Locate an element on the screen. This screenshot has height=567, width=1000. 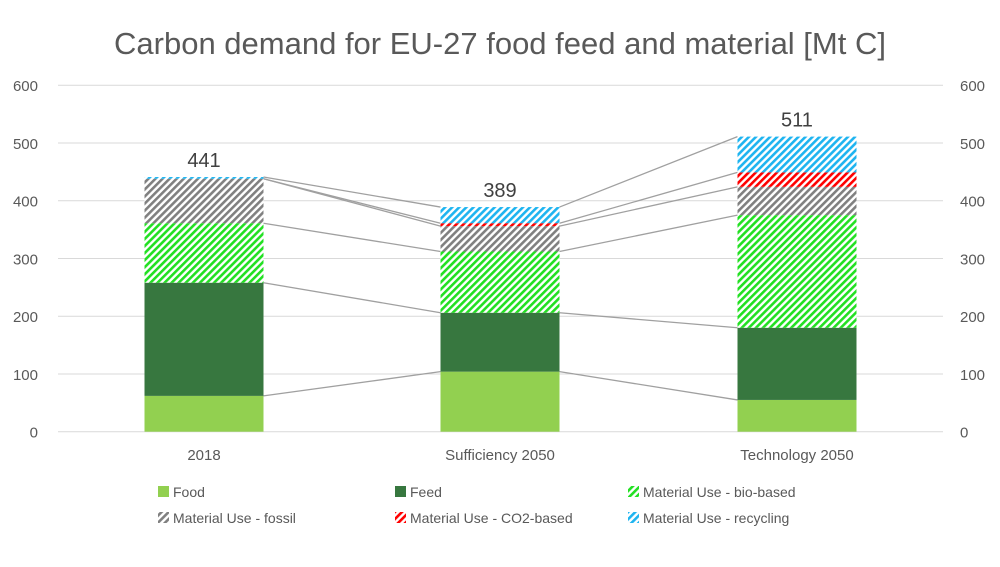
y-tick-label-left: 0 is located at coordinates (34, 433).